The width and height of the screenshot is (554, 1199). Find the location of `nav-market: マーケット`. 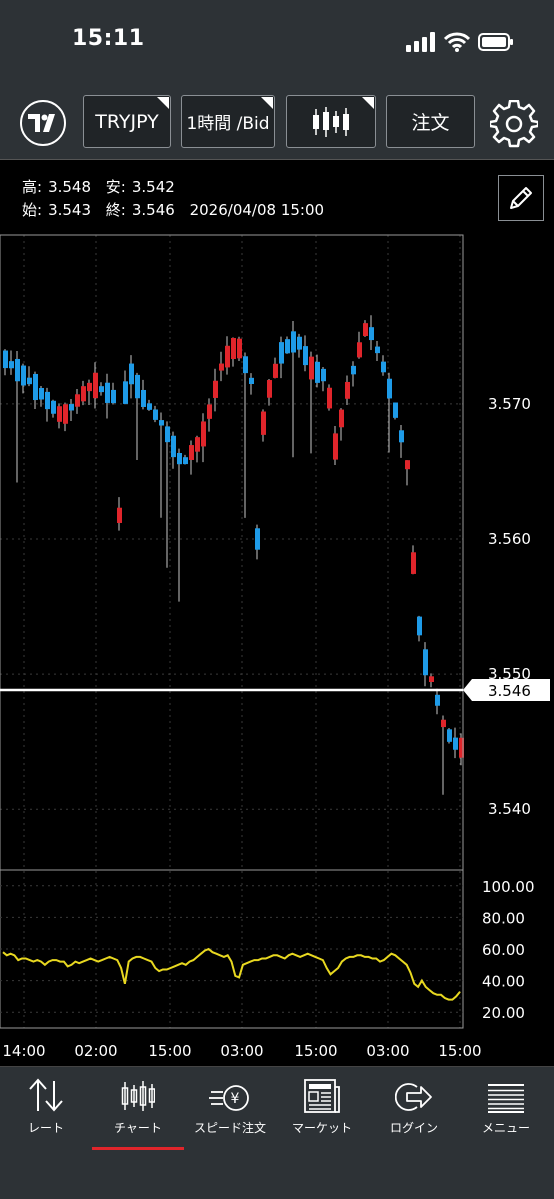

nav-market: マーケット is located at coordinates (322, 1112).